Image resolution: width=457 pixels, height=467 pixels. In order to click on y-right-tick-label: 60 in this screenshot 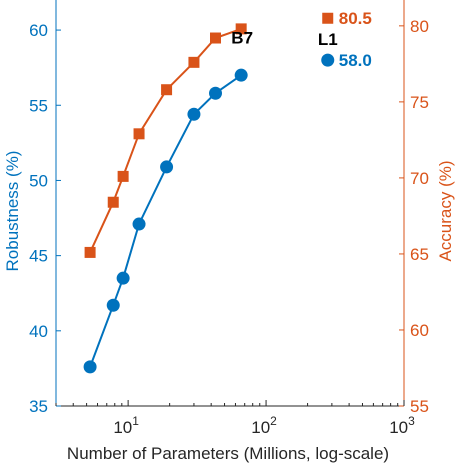, I will do `click(419, 330)`.